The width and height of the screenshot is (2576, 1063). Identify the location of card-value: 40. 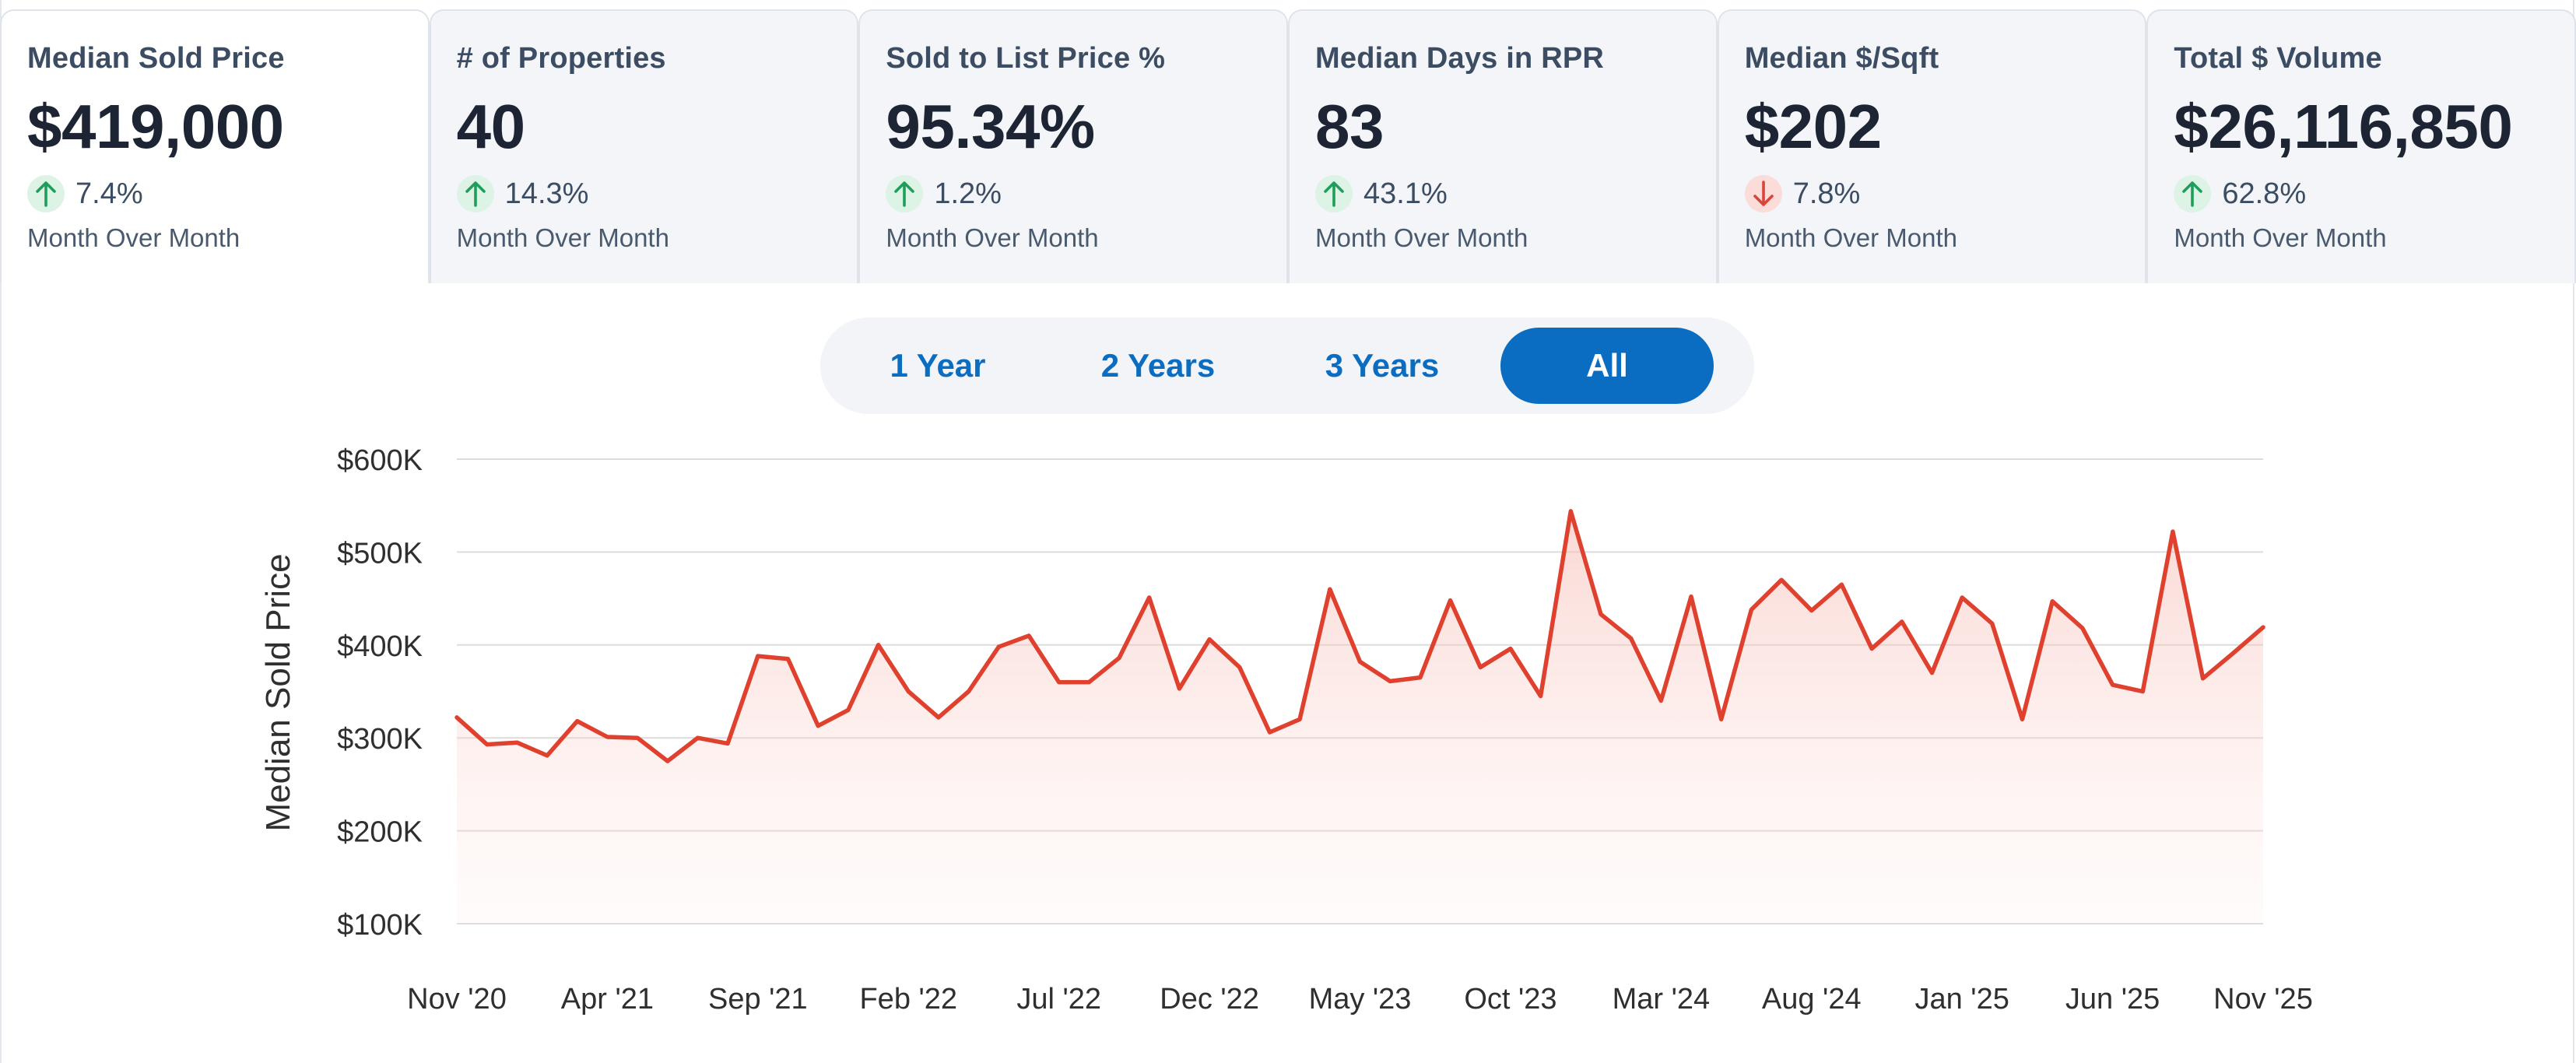
(491, 126).